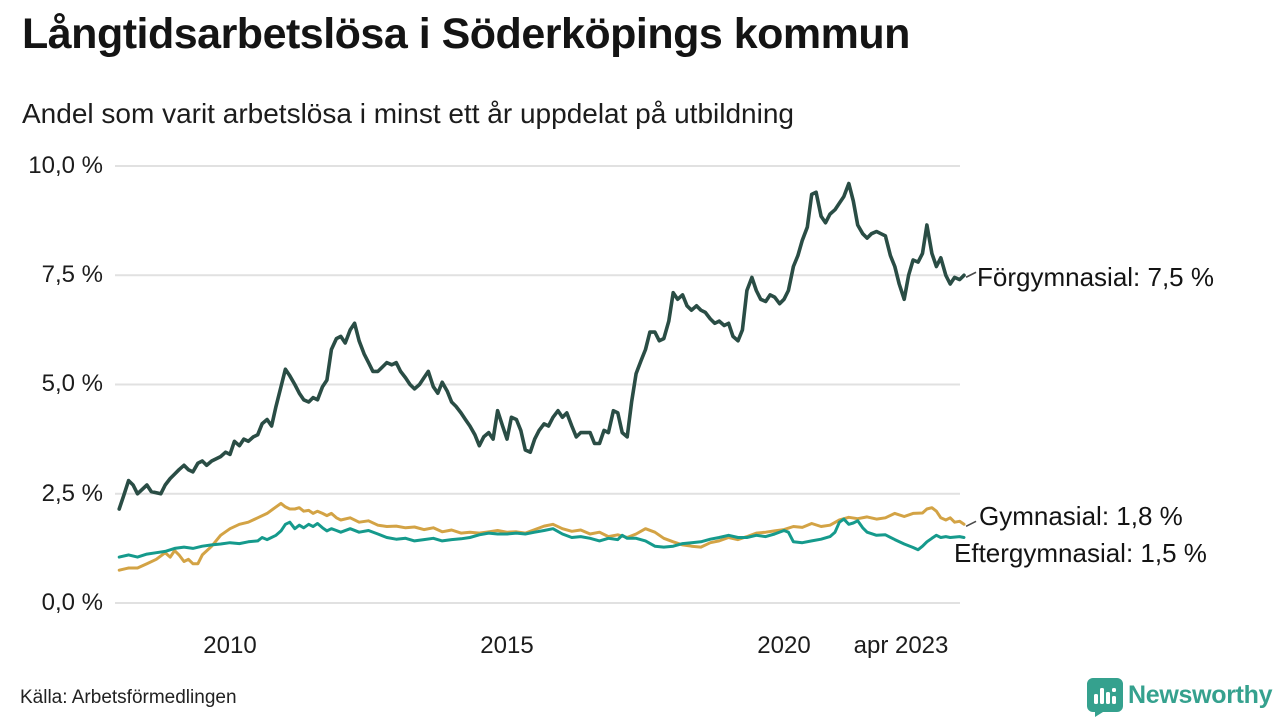 Image resolution: width=1280 pixels, height=720 pixels. What do you see at coordinates (784, 645) in the screenshot?
I see `x-axis-tick-label: 2020` at bounding box center [784, 645].